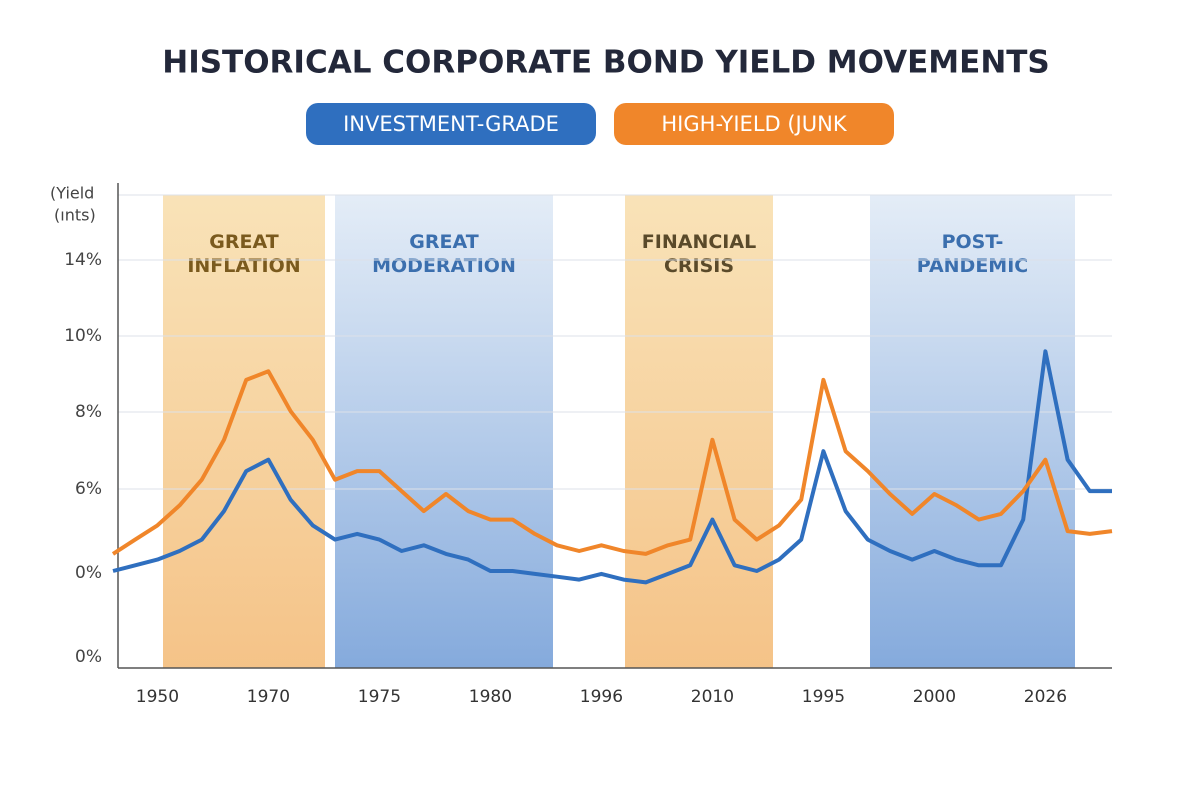 Image resolution: width=1200 pixels, height=800 pixels. Describe the element at coordinates (88, 412) in the screenshot. I see `y-tick-label: 8%` at that location.